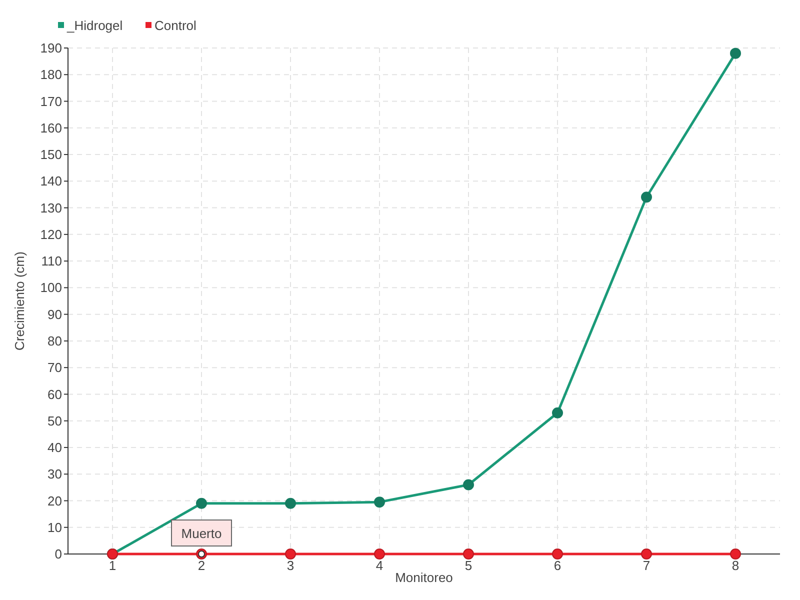  What do you see at coordinates (94, 25) in the screenshot?
I see `legend-label: _Hidrogel` at bounding box center [94, 25].